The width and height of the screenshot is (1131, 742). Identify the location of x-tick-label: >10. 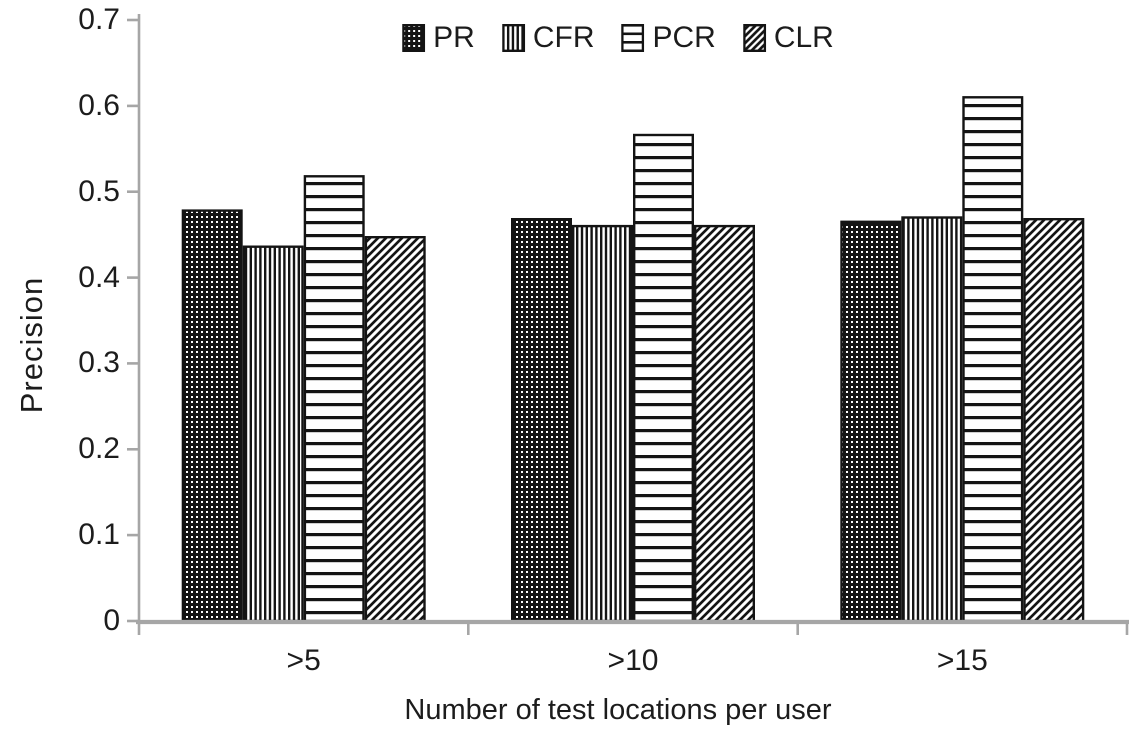
(633, 660).